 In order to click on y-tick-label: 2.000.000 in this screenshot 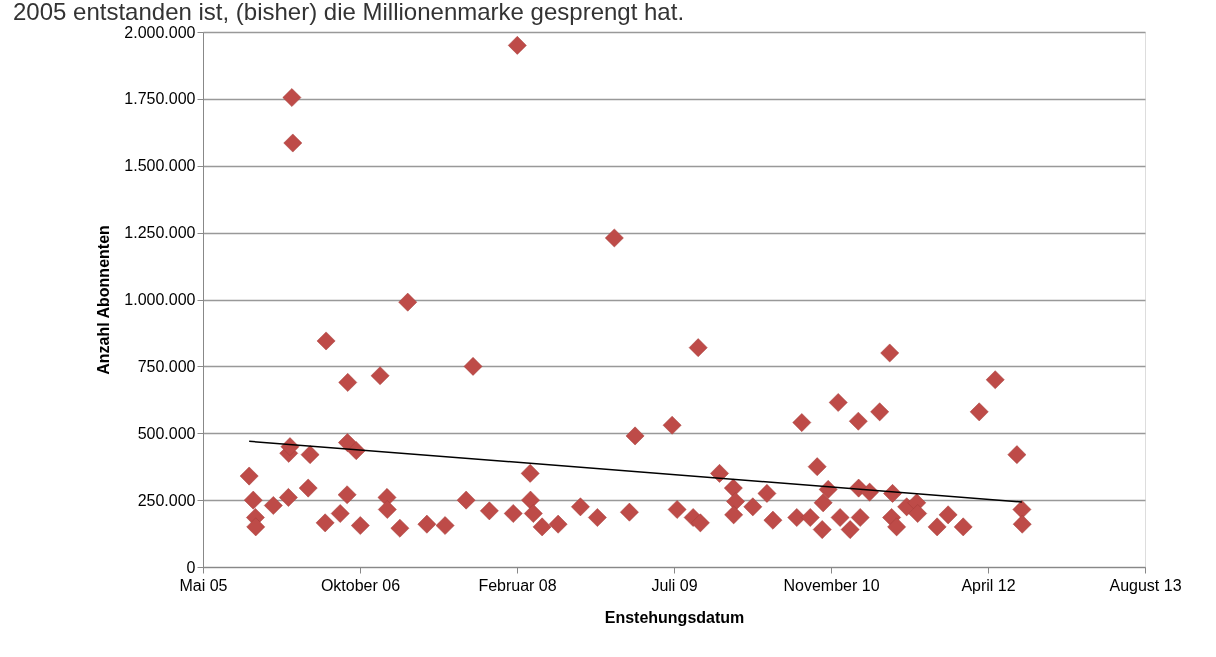, I will do `click(160, 32)`.